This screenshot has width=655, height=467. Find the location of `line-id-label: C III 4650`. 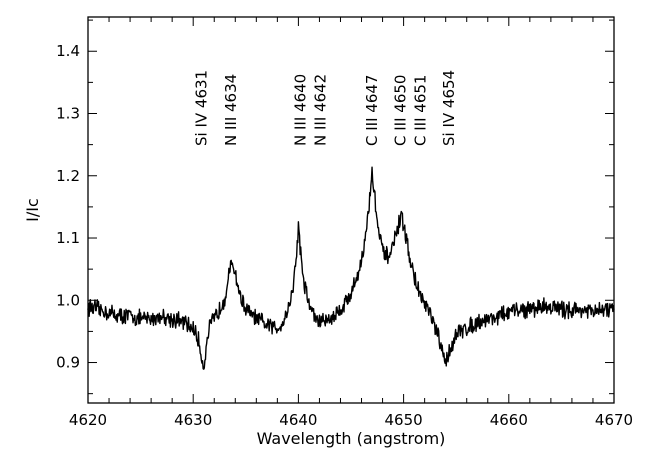

line-id-label: C III 4650 is located at coordinates (400, 110).